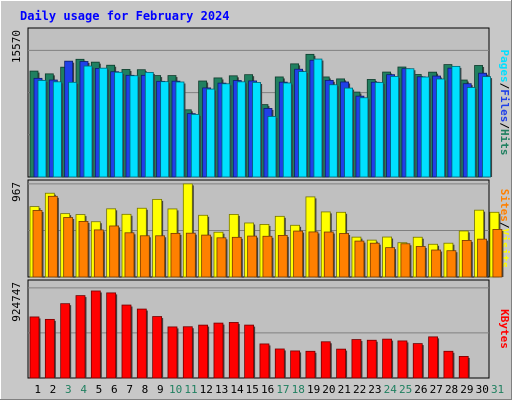  What do you see at coordinates (391, 389) in the screenshot?
I see `x-tick-label-day-24: 24` at bounding box center [391, 389].